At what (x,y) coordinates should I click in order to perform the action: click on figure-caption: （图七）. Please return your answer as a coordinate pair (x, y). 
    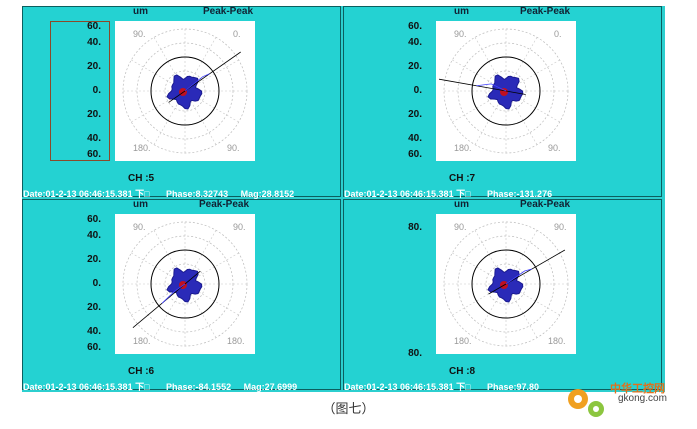
    Looking at the image, I should click on (348, 409).